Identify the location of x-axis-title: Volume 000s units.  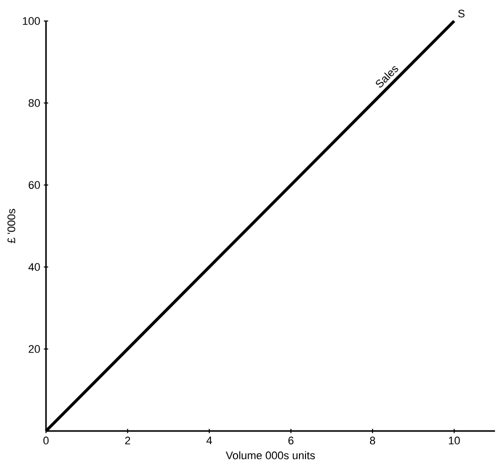
(270, 455).